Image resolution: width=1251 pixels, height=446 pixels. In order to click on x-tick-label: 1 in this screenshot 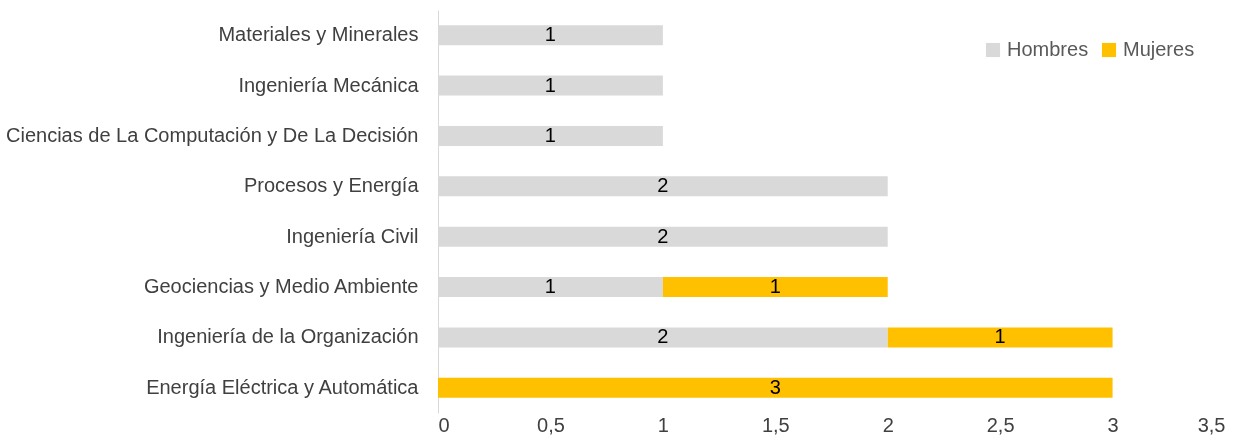, I will do `click(663, 424)`.